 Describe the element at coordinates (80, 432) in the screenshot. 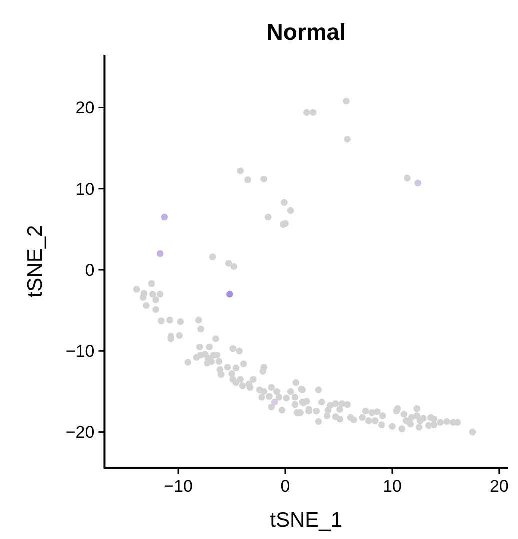

I see `y-tick-label: −20` at that location.